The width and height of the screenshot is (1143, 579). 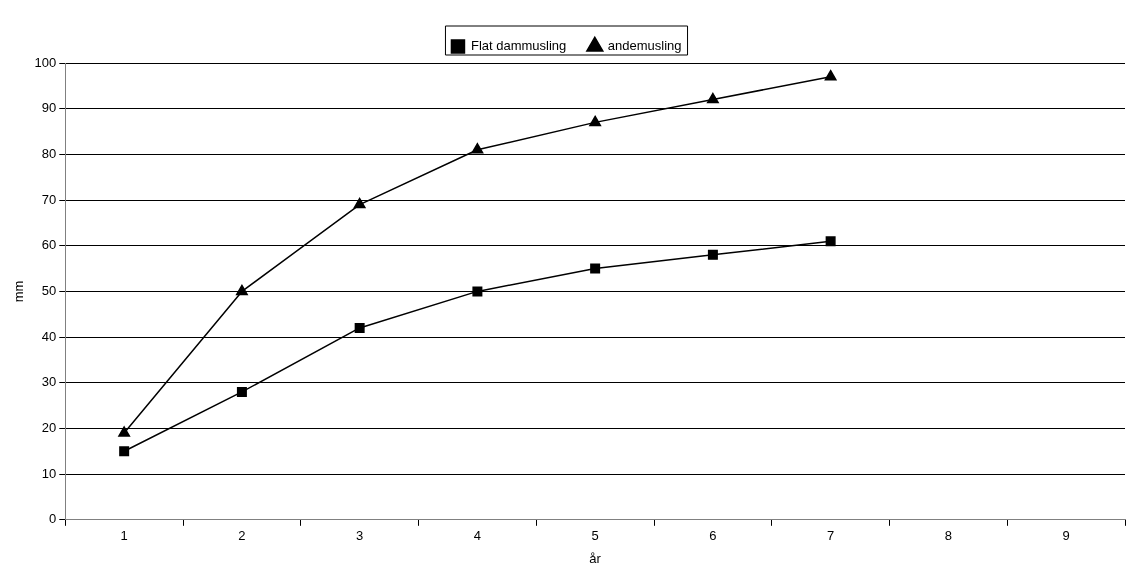 What do you see at coordinates (477, 536) in the screenshot?
I see `x-tick-label: 4` at bounding box center [477, 536].